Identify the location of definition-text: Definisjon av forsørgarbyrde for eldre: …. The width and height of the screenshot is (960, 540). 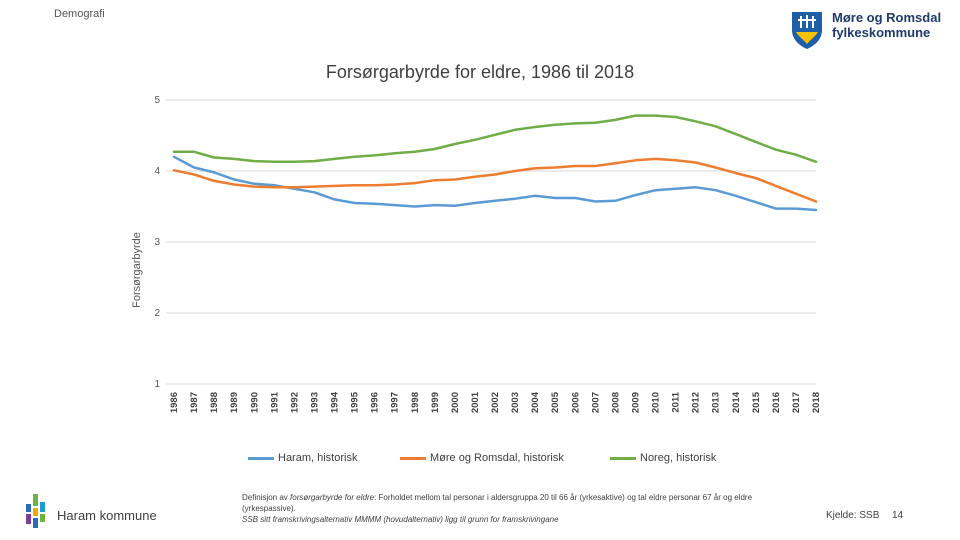
(512, 508).